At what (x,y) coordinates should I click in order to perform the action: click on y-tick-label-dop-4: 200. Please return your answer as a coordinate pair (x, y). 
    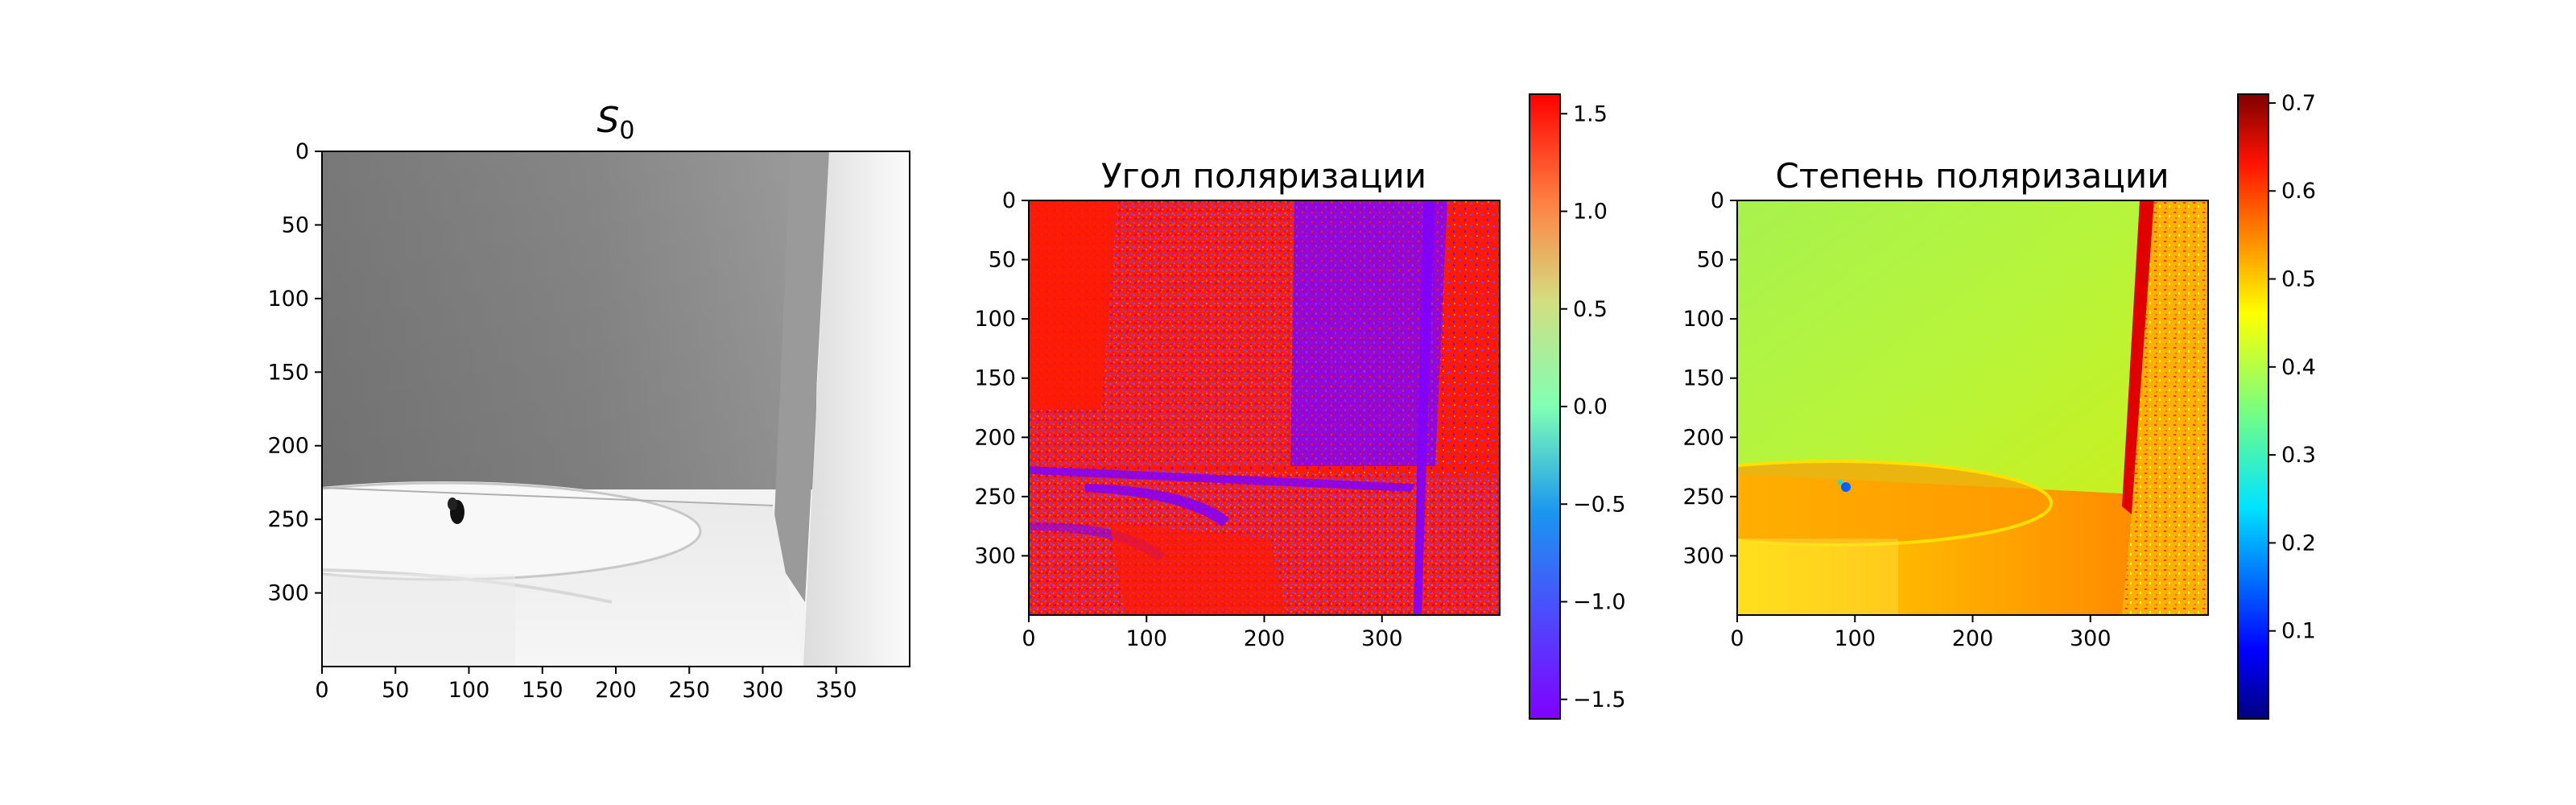
    Looking at the image, I should click on (1703, 437).